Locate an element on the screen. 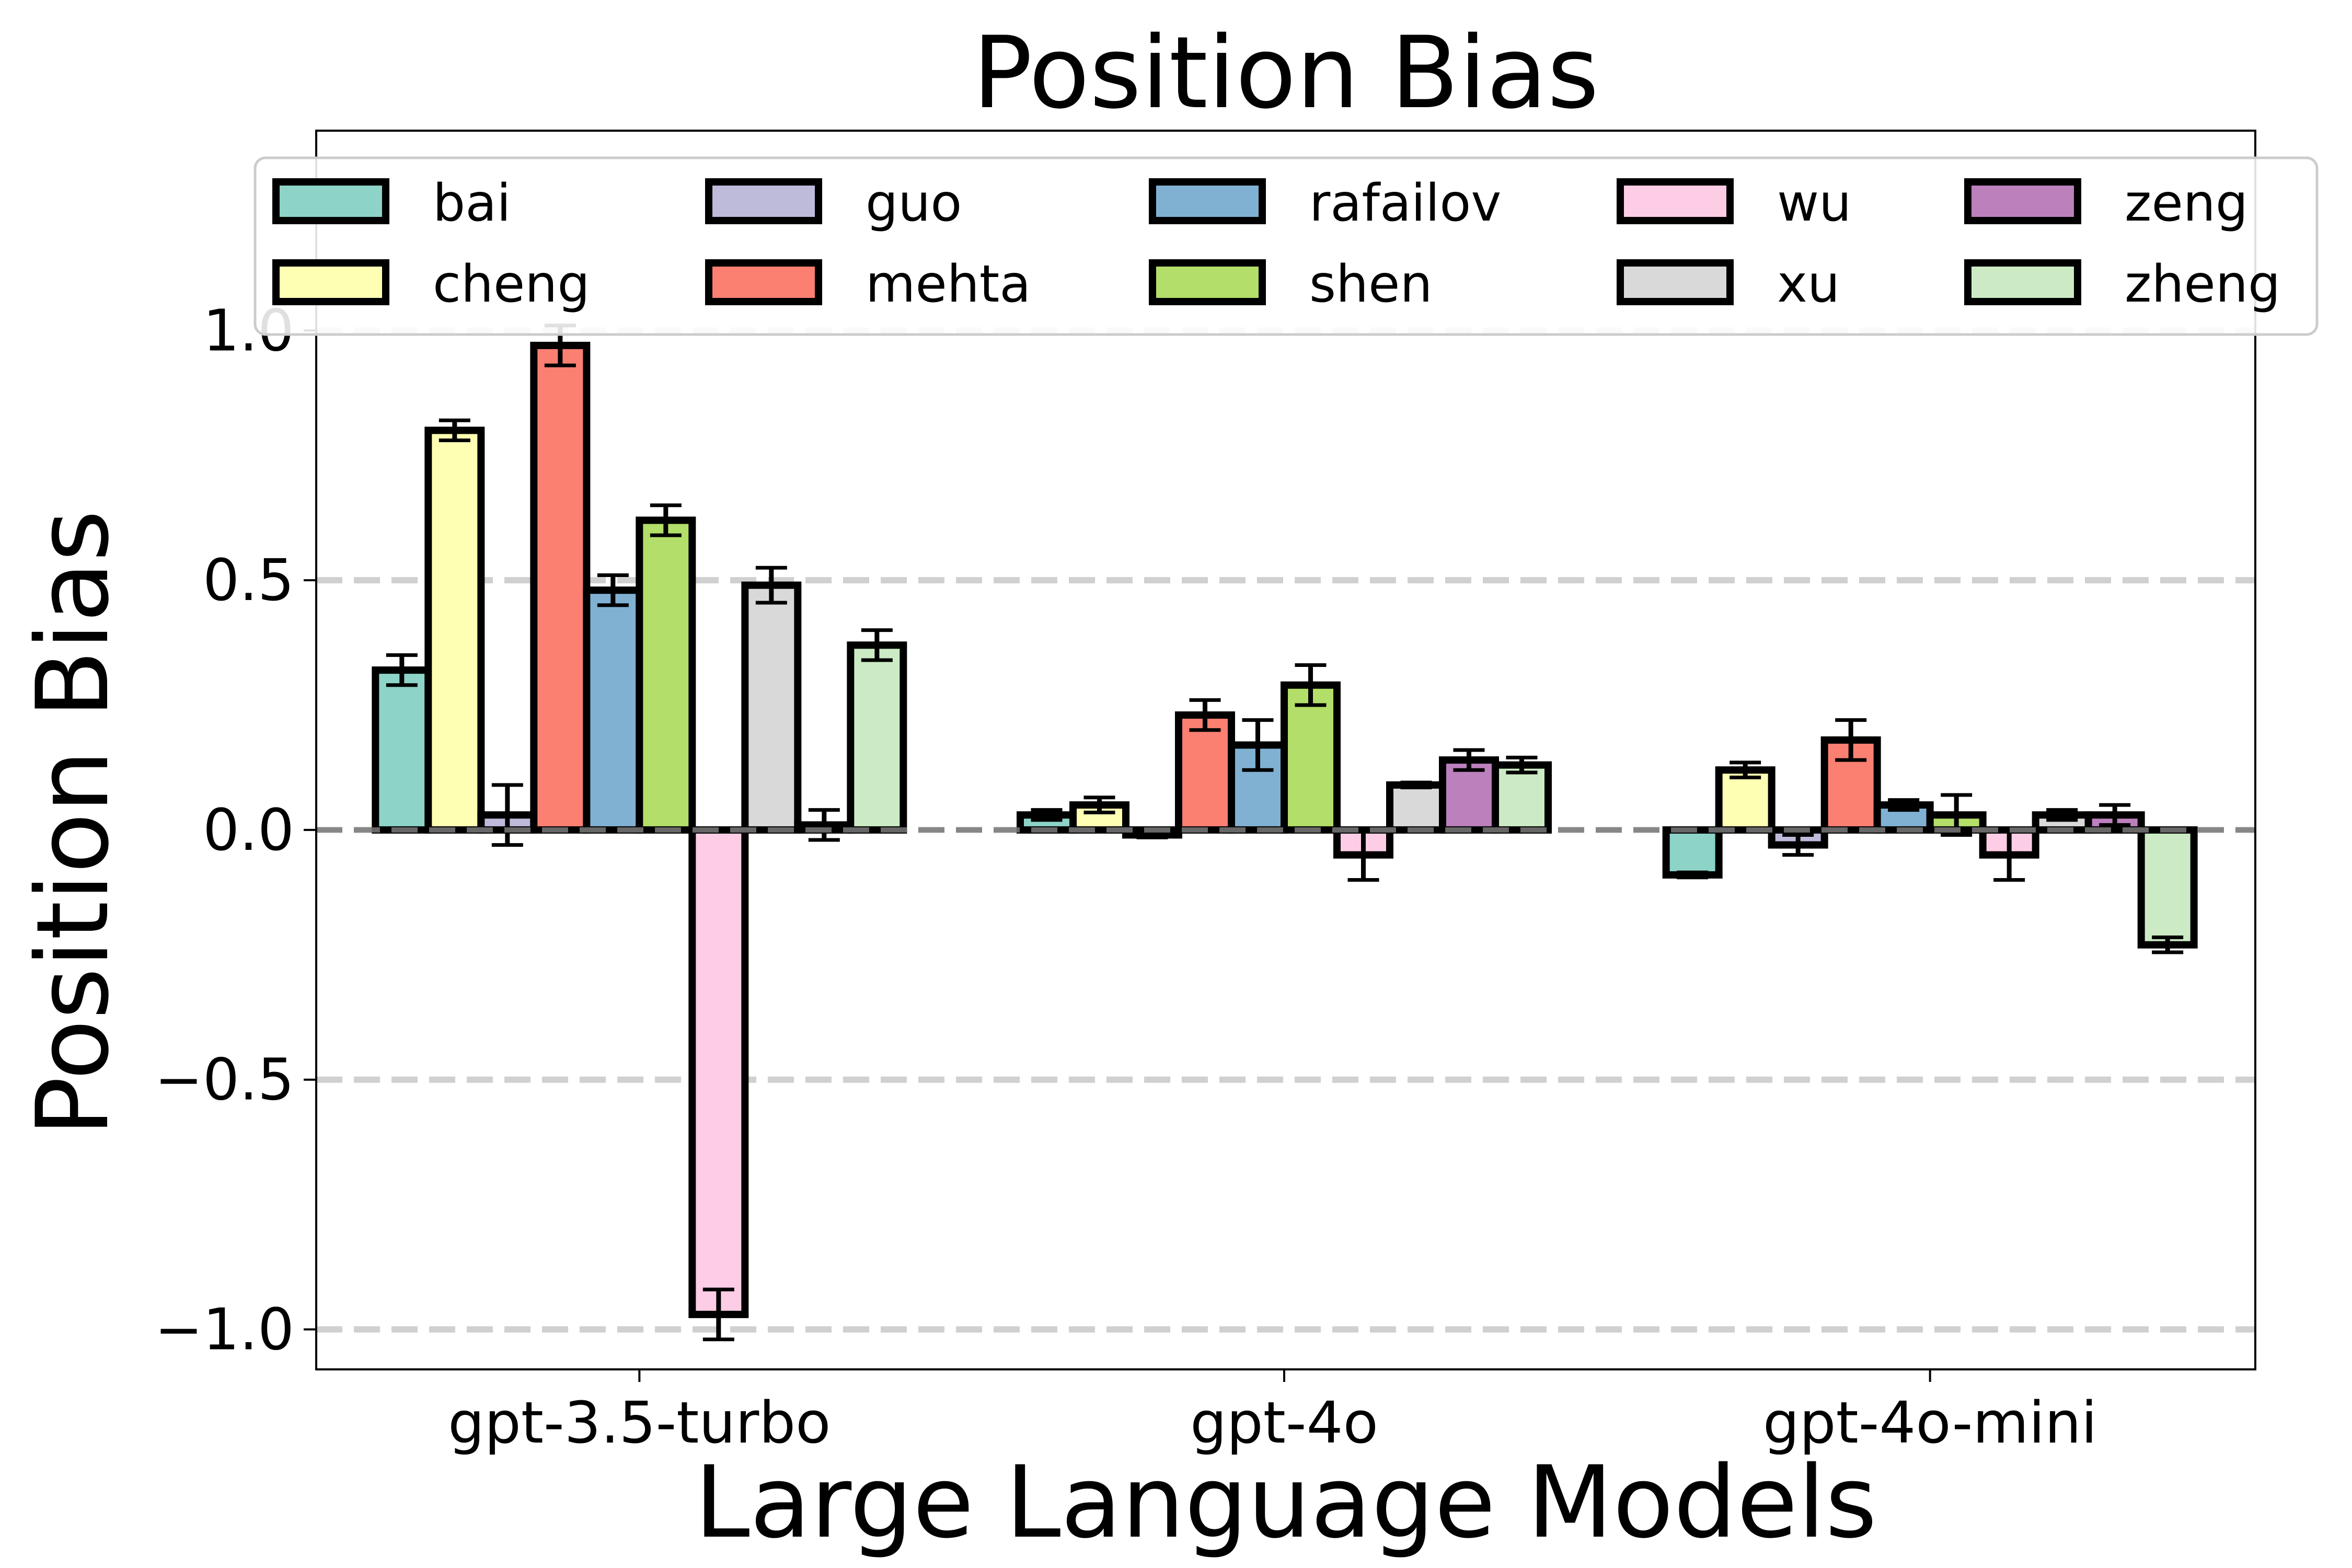  x-tick-label: gpt-4o is located at coordinates (1284, 1422).